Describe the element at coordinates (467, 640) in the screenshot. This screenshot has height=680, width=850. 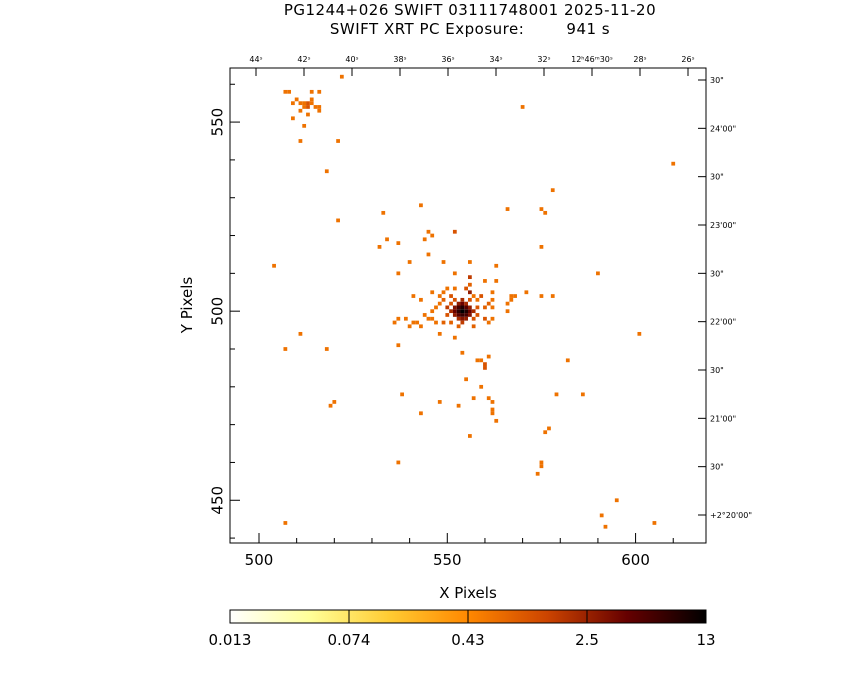
I see `colorbar-tick-label: 0.43` at that location.